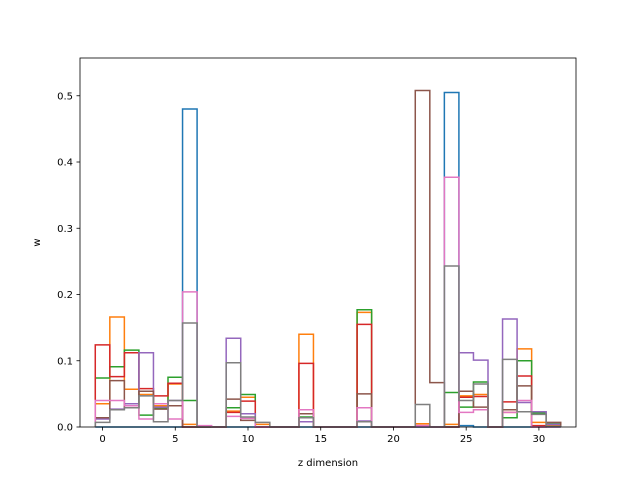 This screenshot has width=640, height=480. I want to click on y-tick-label: 0.2, so click(65, 295).